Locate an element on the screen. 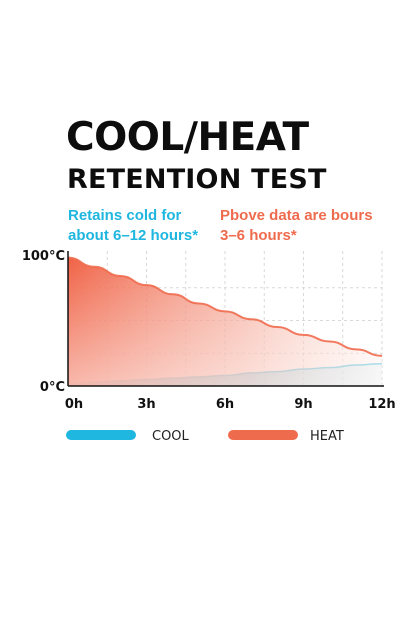  cool-note: Retains cold for about 6–12 hours* is located at coordinates (133, 226).